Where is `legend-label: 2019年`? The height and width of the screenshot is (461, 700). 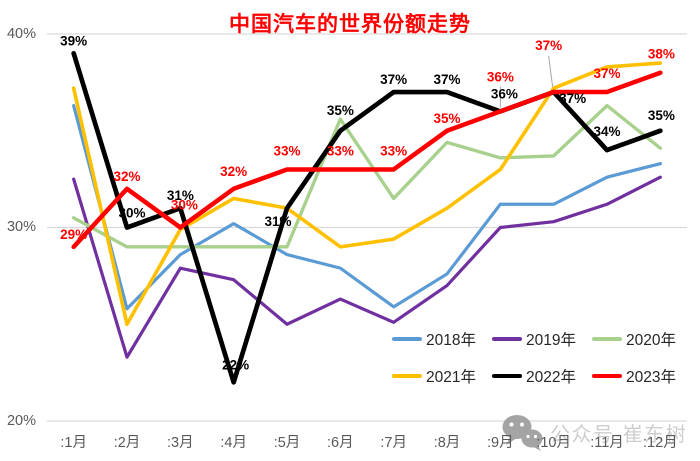
legend-label: 2019年 is located at coordinates (550, 340).